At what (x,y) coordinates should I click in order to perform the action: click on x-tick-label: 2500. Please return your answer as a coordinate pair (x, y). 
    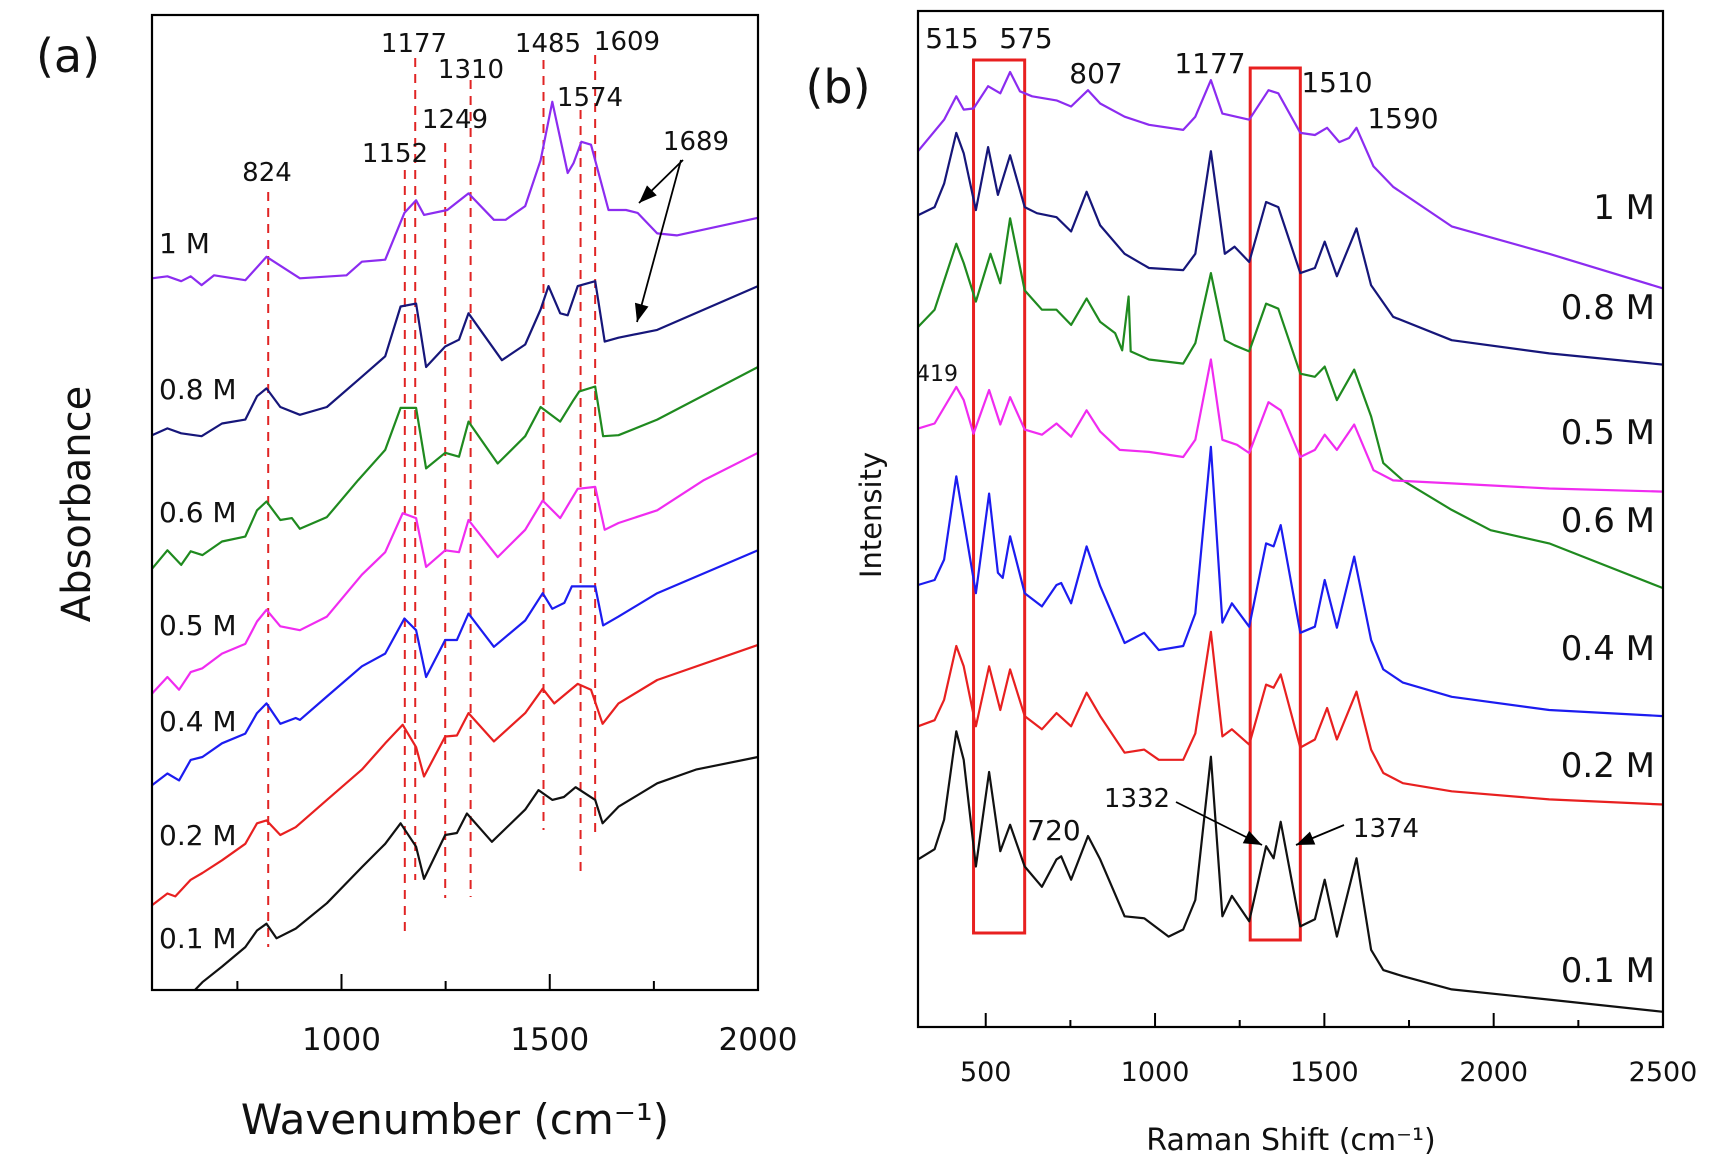
    Looking at the image, I should click on (1663, 1072).